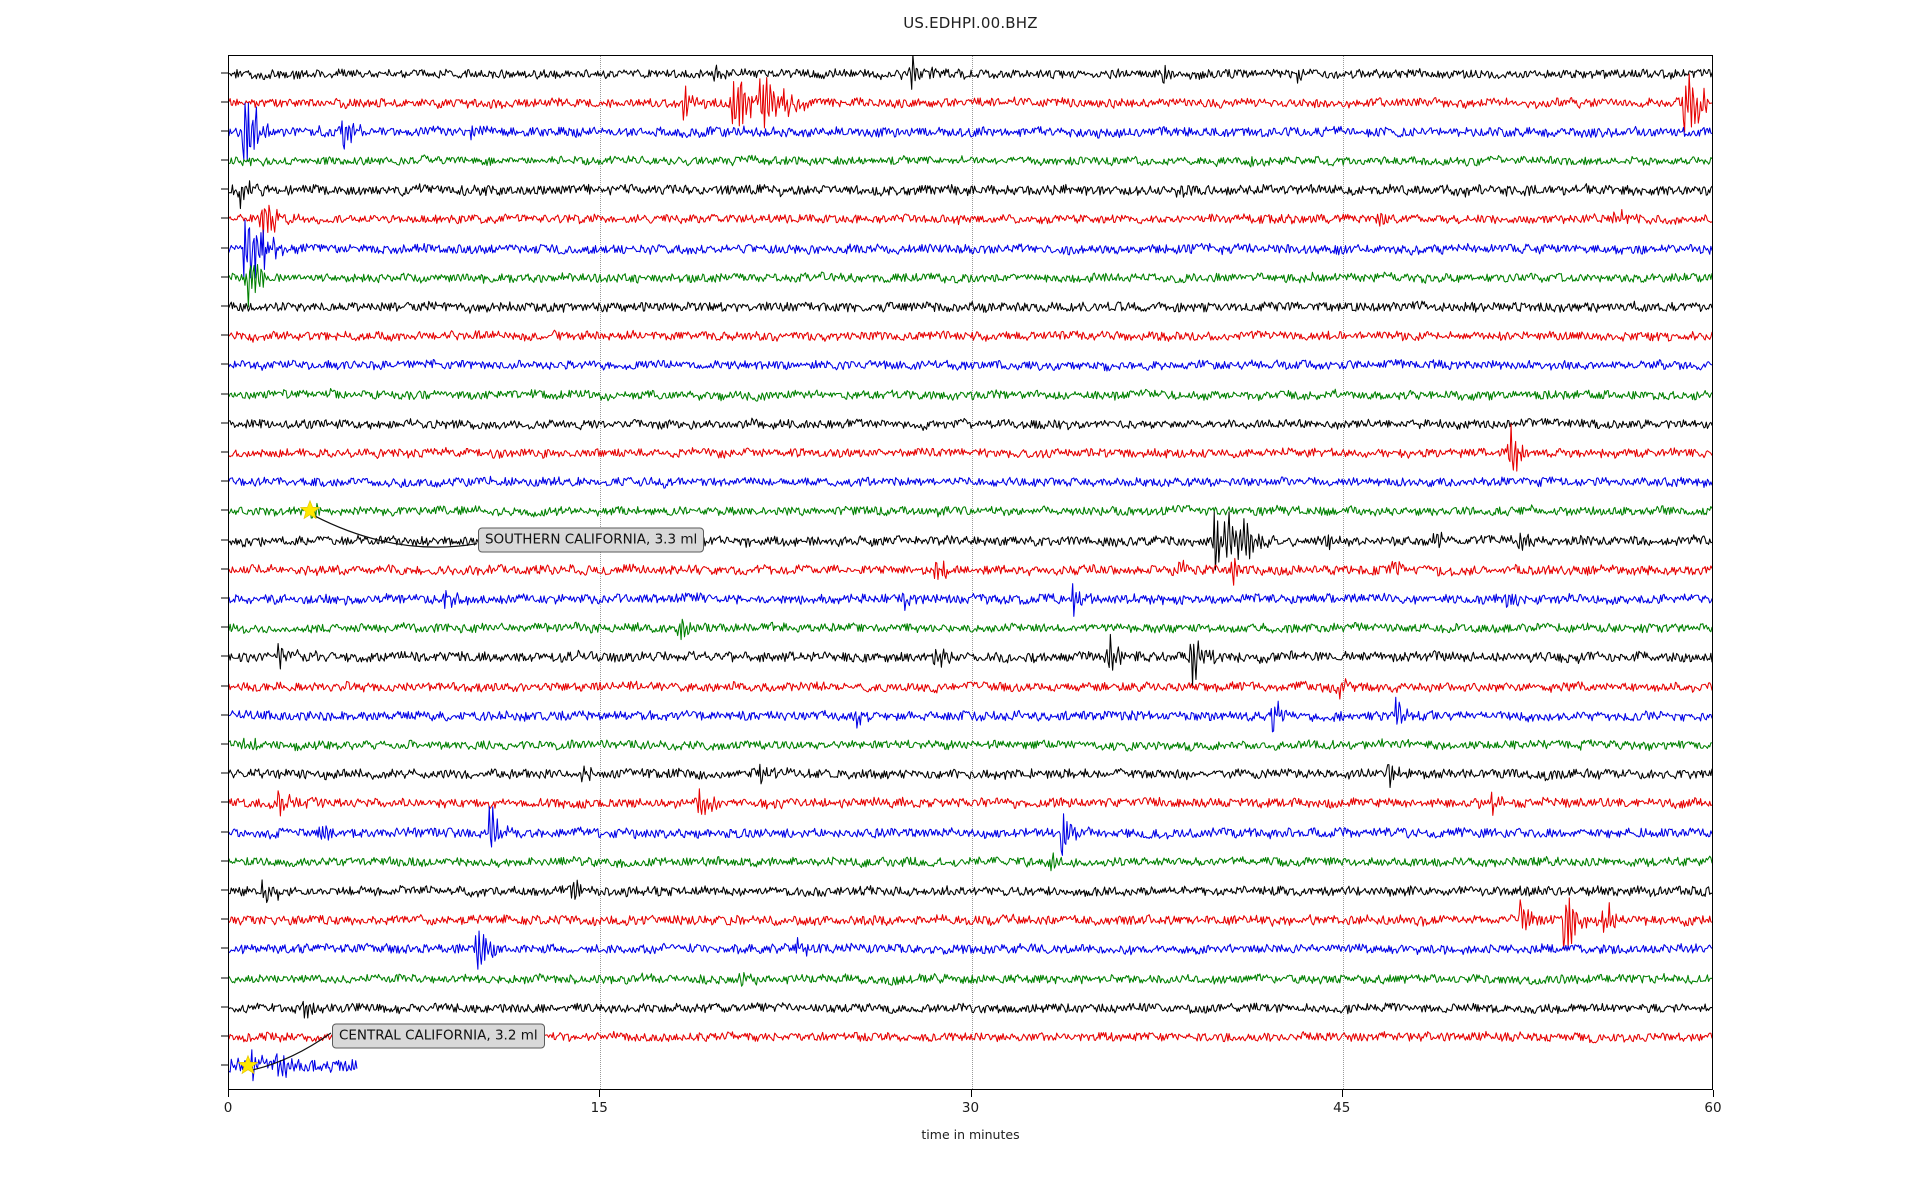 Image resolution: width=1920 pixels, height=1200 pixels. Describe the element at coordinates (591, 540) in the screenshot. I see `event-callout-label: SOUTHERN CALIFORNIA, 3.3 ml` at that location.